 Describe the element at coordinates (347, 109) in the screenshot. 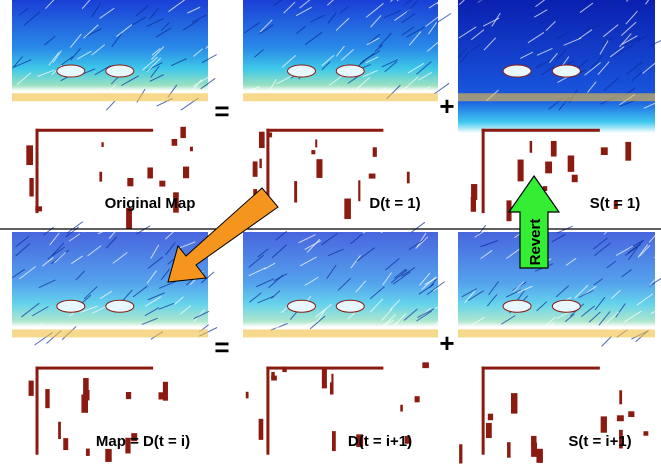

I see `point-cloud-panel: D(t = 1)` at that location.